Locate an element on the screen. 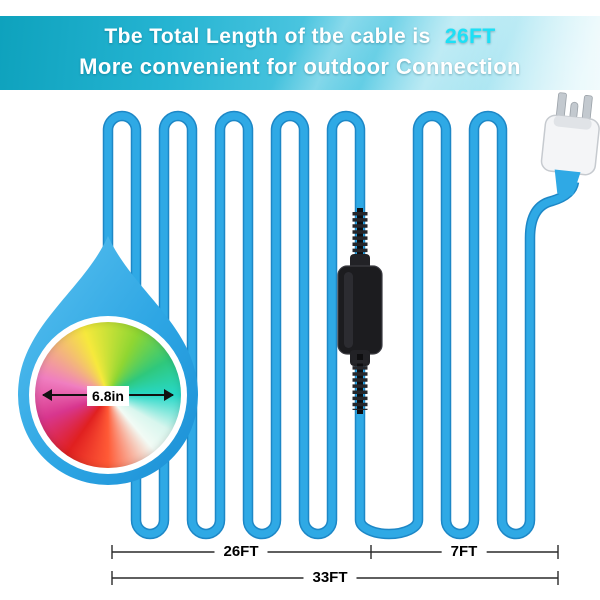  diameter-label: 6.8in is located at coordinates (108, 396).